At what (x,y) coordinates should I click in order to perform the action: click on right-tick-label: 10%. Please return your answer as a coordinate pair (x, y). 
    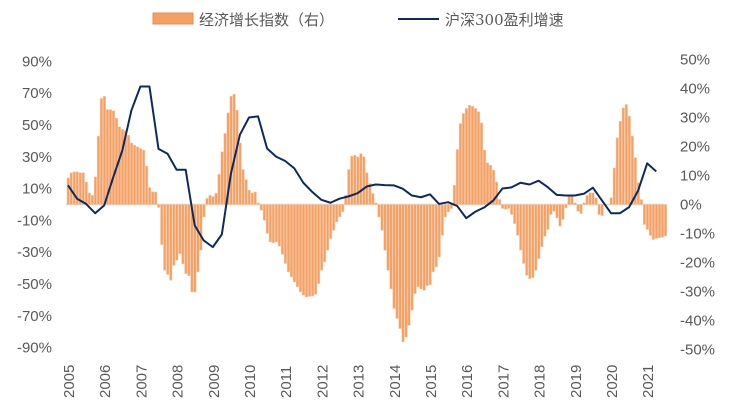
    Looking at the image, I should click on (695, 176).